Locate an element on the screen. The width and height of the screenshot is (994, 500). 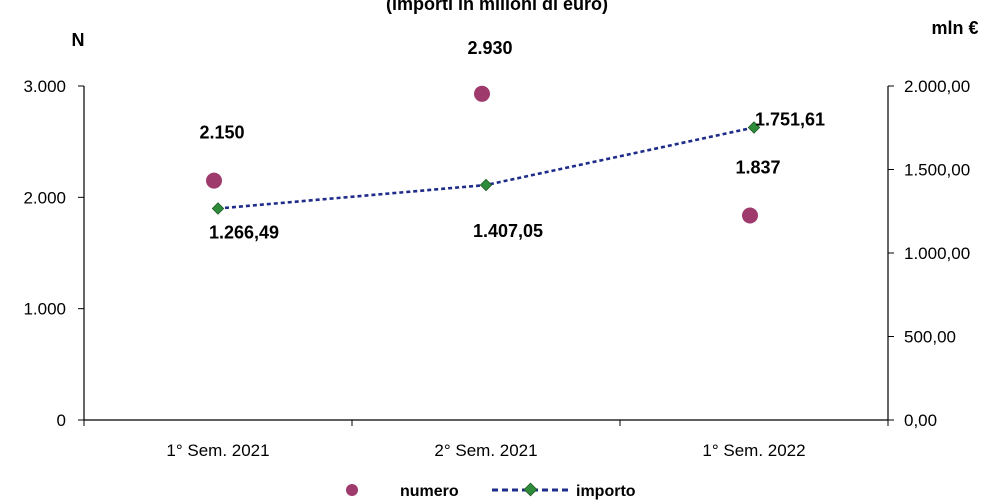
left-axis-label: N is located at coordinates (78, 40).